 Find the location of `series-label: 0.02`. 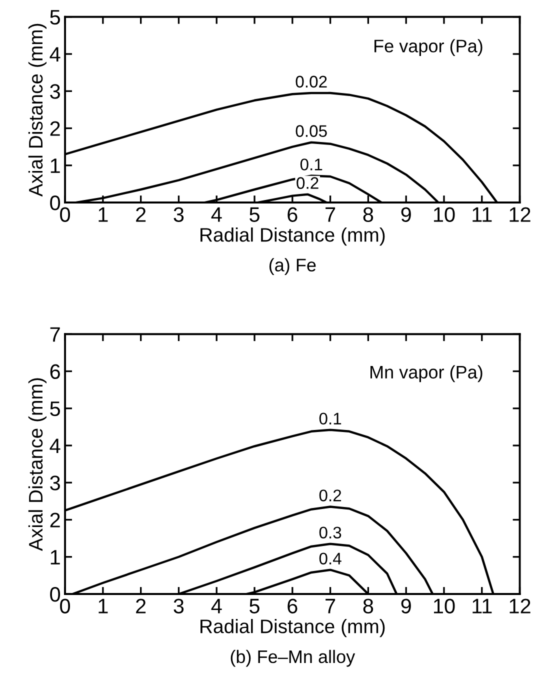

series-label: 0.02 is located at coordinates (311, 82).